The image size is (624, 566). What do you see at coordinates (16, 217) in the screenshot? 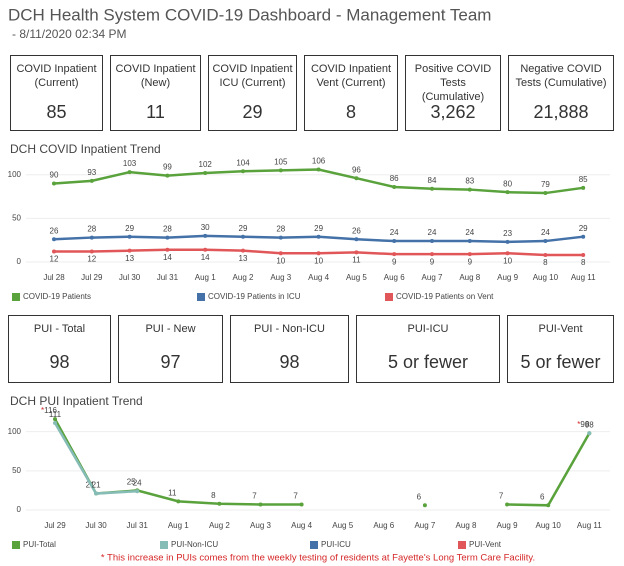
I see `y-tick-label: 50` at bounding box center [16, 217].